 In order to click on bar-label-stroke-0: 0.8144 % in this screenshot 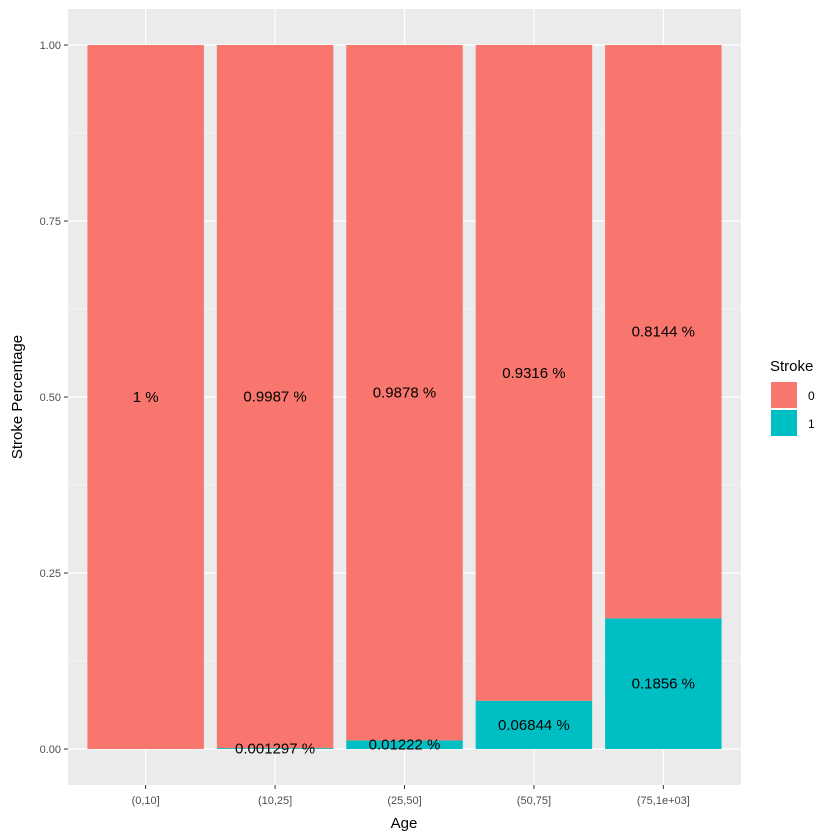, I will do `click(663, 332)`.